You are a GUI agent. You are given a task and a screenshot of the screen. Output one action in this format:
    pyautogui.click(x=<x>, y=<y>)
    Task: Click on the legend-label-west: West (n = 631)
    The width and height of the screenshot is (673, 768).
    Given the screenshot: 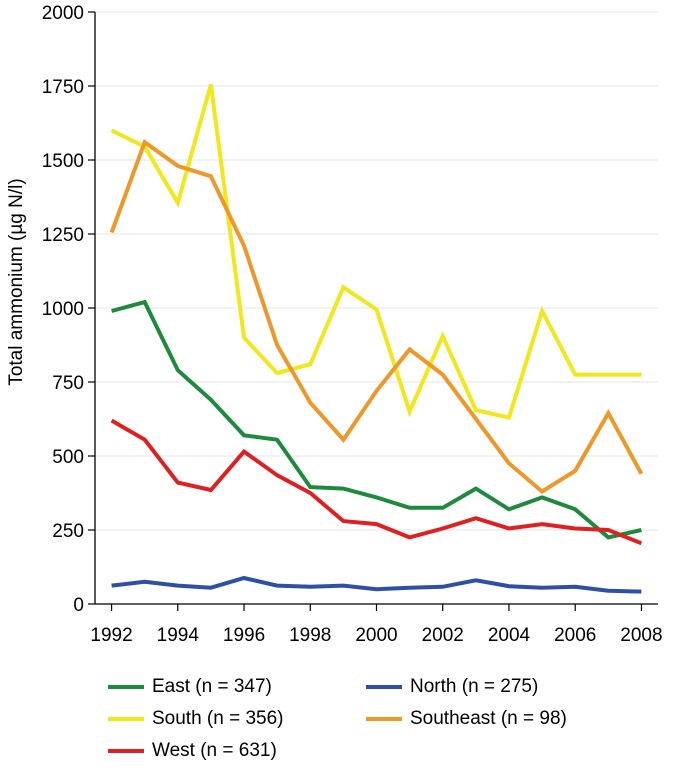 What is the action you would take?
    pyautogui.click(x=214, y=750)
    